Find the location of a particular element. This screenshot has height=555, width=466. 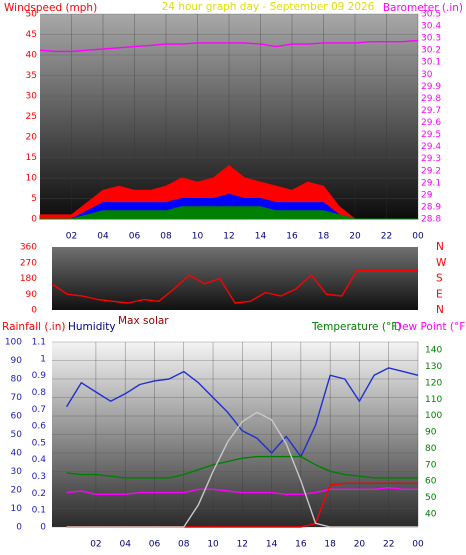

series-label: Max solar is located at coordinates (143, 321).